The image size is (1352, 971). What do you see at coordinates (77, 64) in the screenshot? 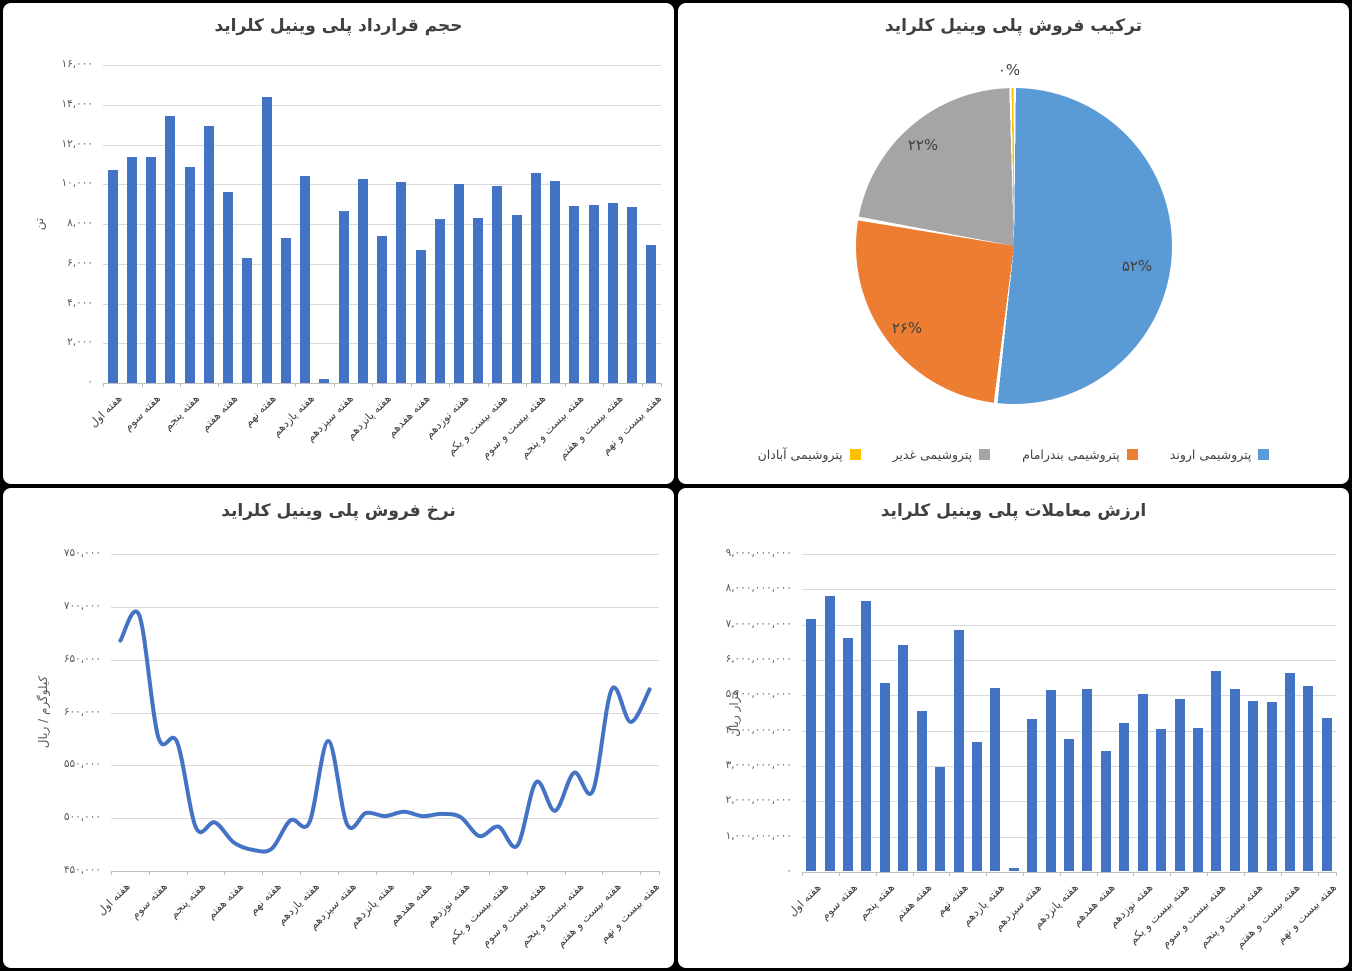
I see `y-tick-label: ۱۶,۰۰۰` at bounding box center [77, 64].